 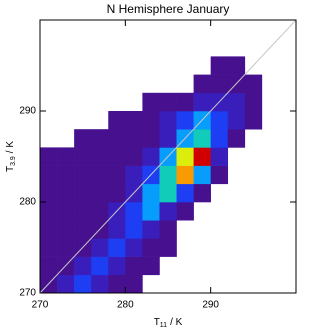 I want to click on axis-subscript: 3.9, so click(x=13, y=161).